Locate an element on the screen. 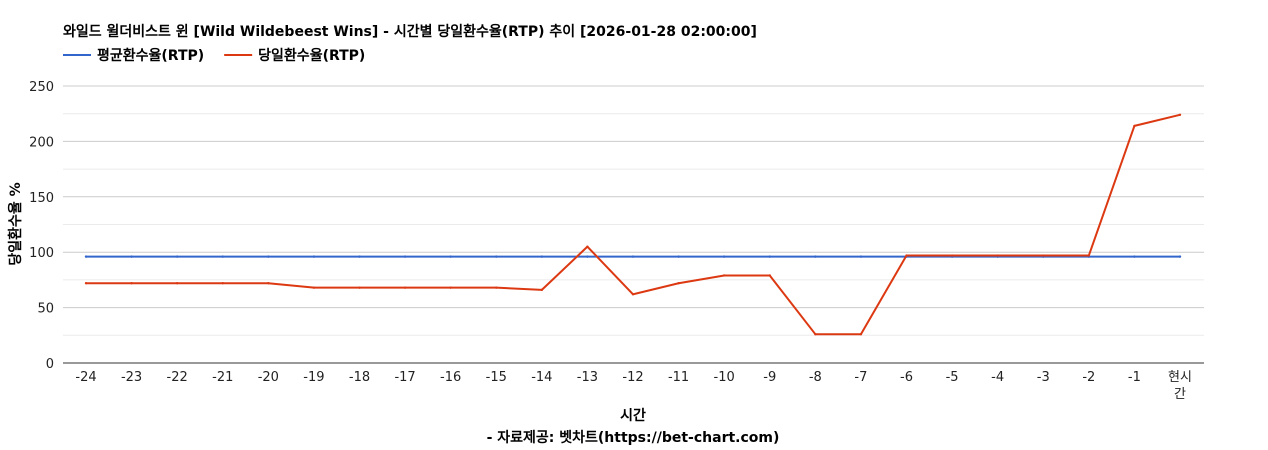 Image resolution: width=1268 pixels, height=450 pixels. x-tick-label: -11 is located at coordinates (678, 377).